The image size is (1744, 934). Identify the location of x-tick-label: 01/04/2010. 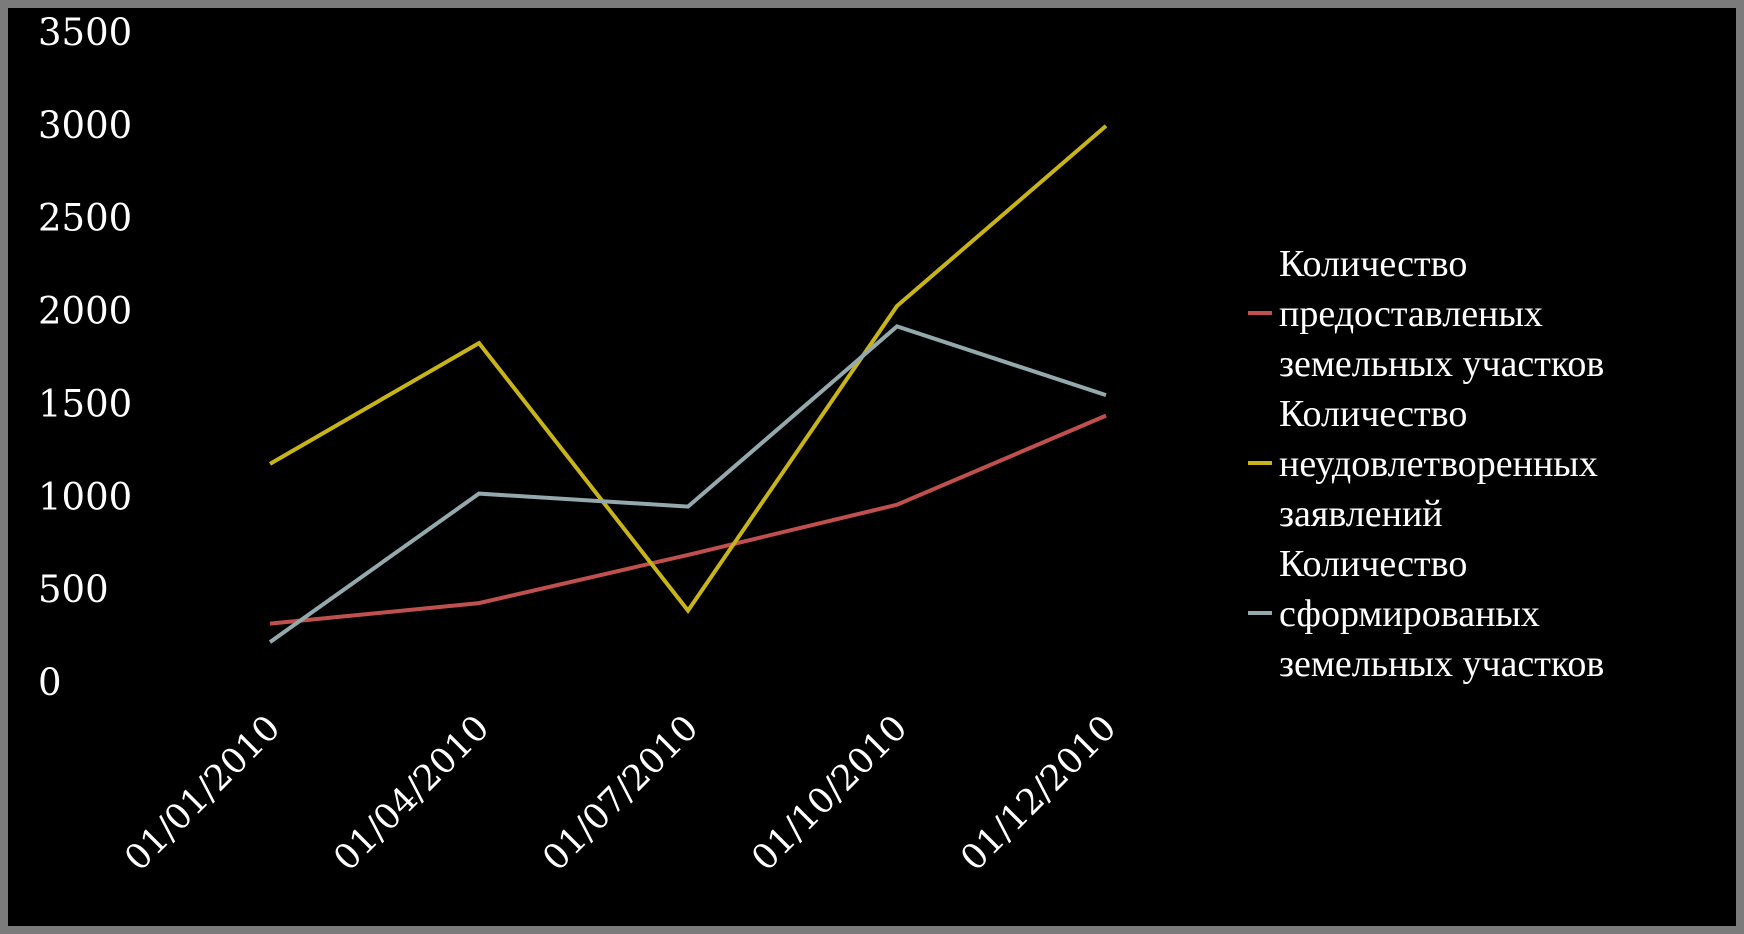
(411, 793).